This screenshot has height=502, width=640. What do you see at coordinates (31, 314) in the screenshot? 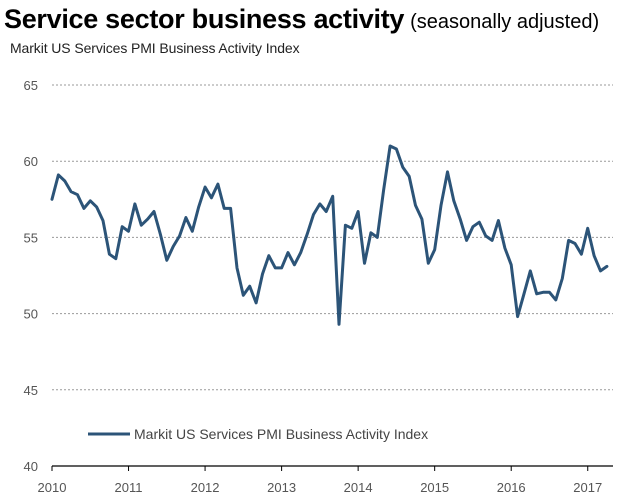
I see `y-tick-label: 50` at bounding box center [31, 314].